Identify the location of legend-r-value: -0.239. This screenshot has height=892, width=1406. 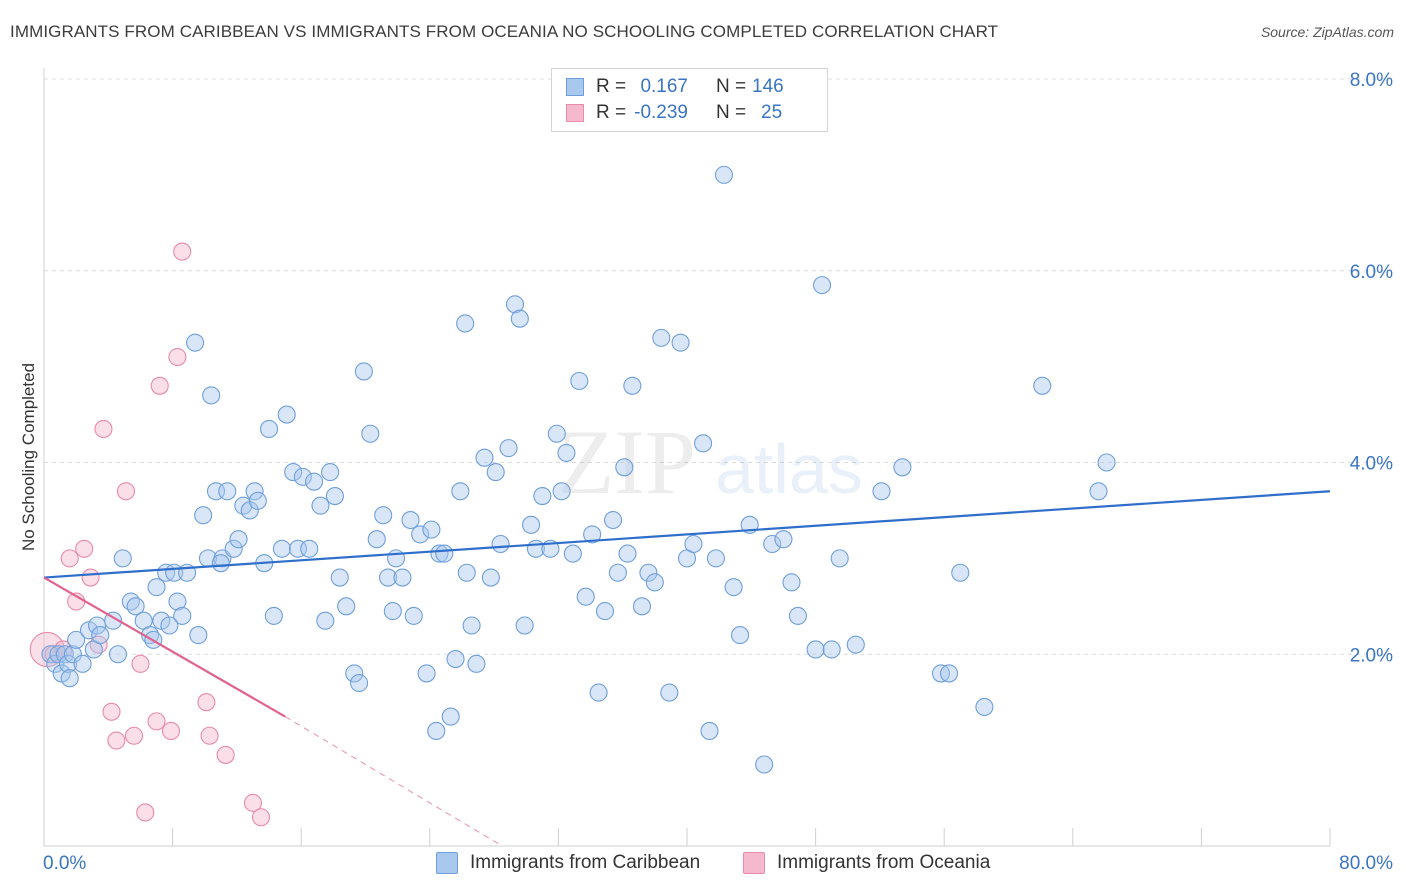
(661, 112).